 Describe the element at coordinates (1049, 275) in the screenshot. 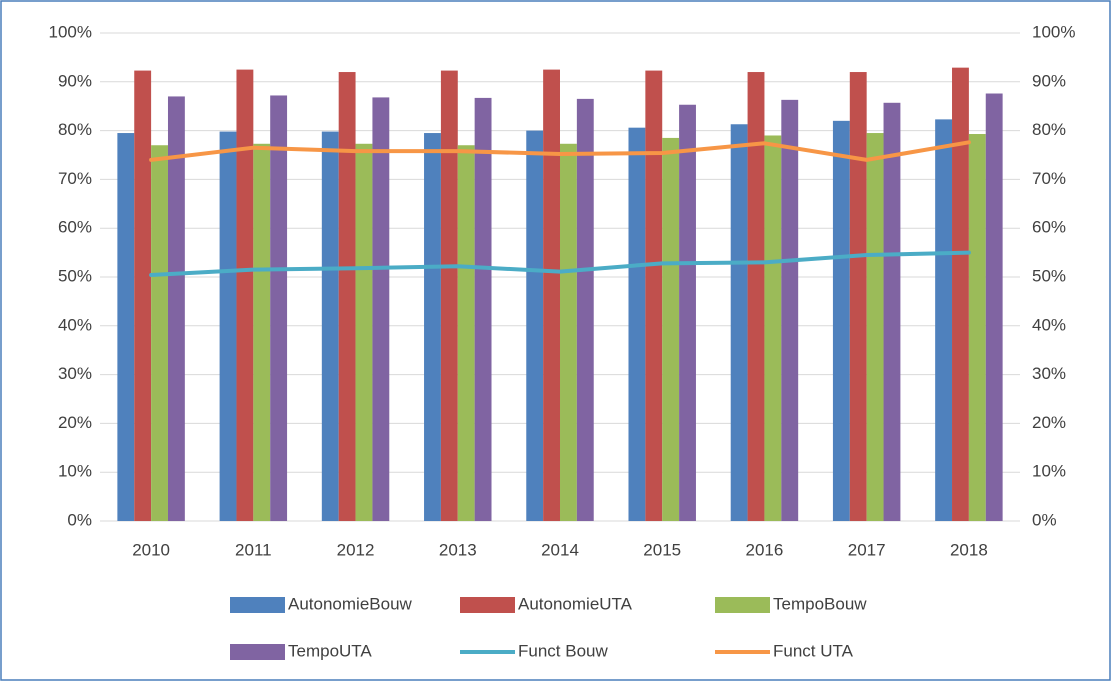

I see `y2-tick-label: 50%` at that location.